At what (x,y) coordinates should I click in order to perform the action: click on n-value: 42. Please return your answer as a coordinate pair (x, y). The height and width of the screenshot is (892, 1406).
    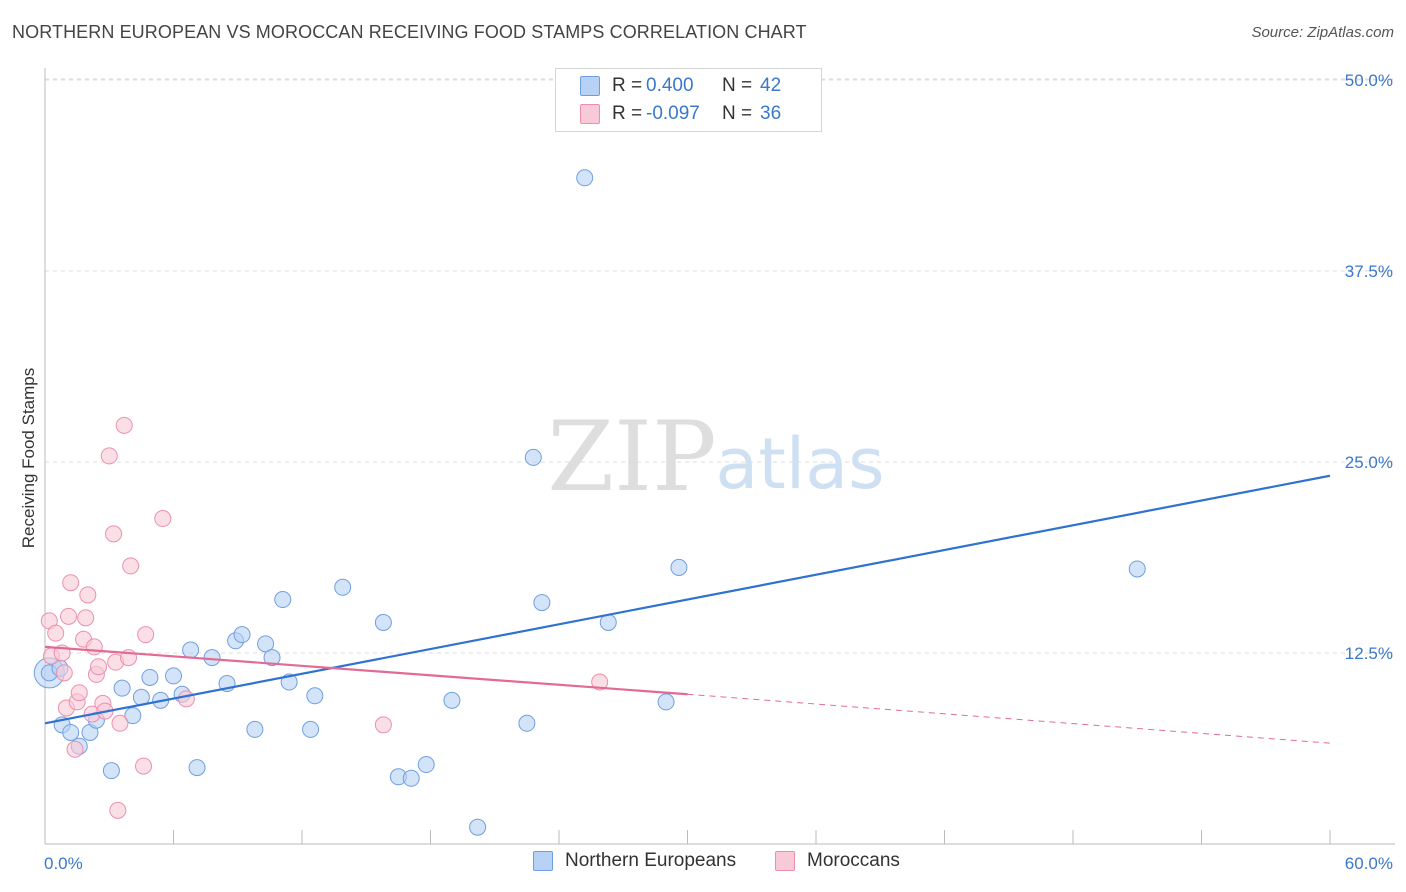
    Looking at the image, I should click on (771, 85).